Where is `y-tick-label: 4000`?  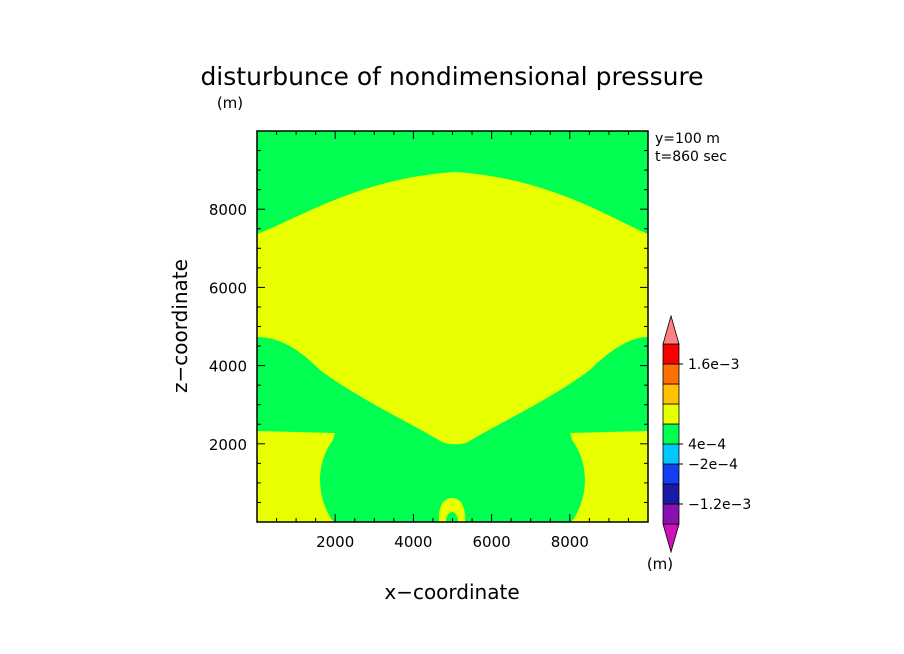 y-tick-label: 4000 is located at coordinates (228, 367).